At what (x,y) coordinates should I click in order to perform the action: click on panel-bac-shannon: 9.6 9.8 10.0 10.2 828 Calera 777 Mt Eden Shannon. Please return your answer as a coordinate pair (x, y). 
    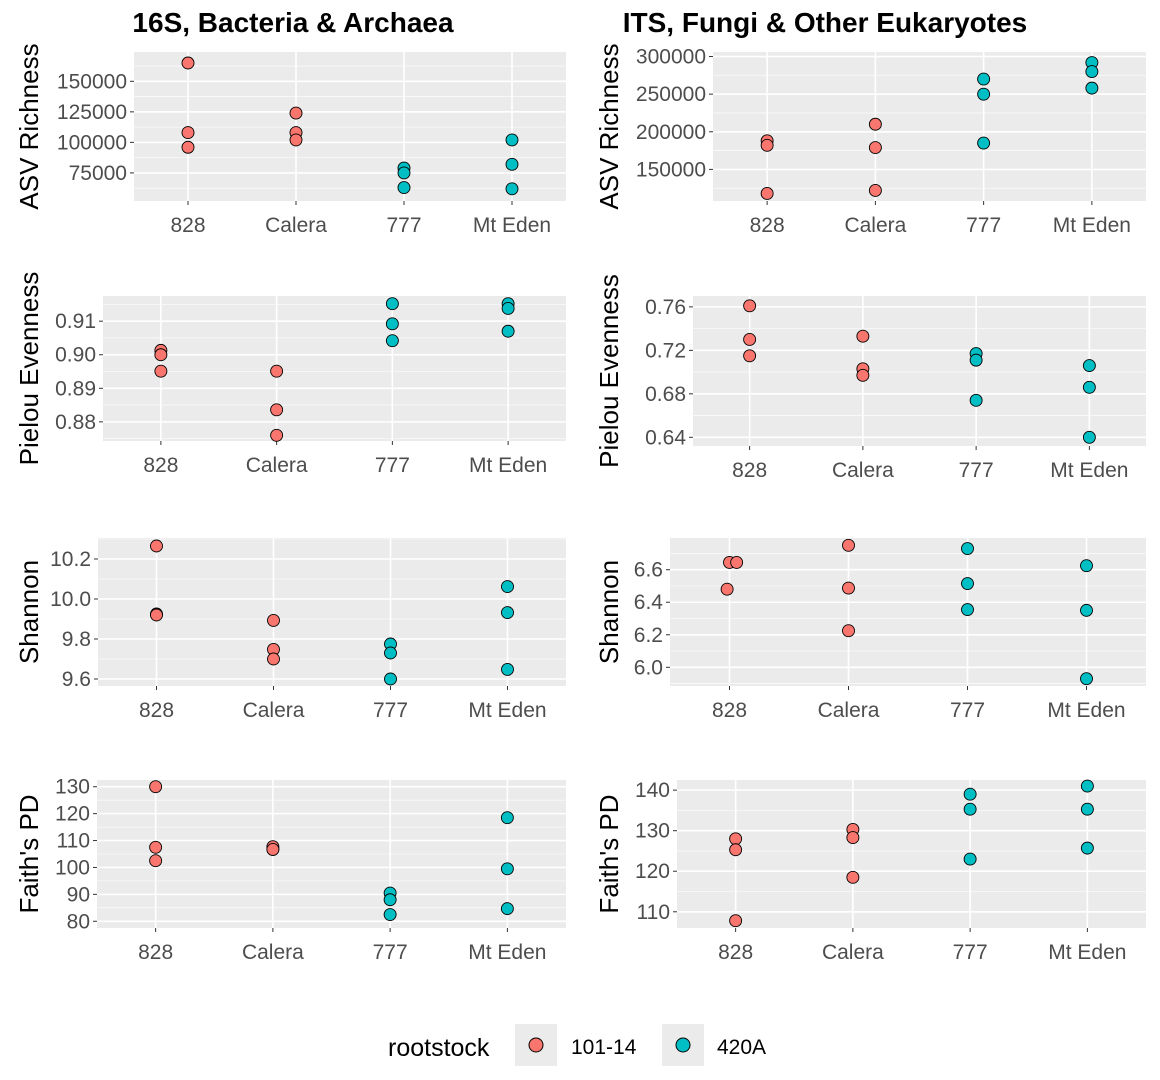
    Looking at the image, I should click on (290, 630).